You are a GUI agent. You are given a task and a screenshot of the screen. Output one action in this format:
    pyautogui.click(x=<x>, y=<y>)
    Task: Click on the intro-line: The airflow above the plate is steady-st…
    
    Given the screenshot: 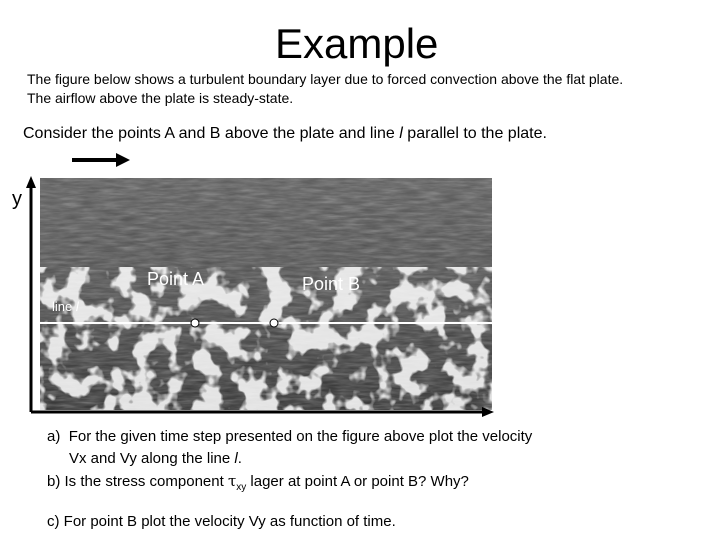 What is the action you would take?
    pyautogui.click(x=160, y=98)
    